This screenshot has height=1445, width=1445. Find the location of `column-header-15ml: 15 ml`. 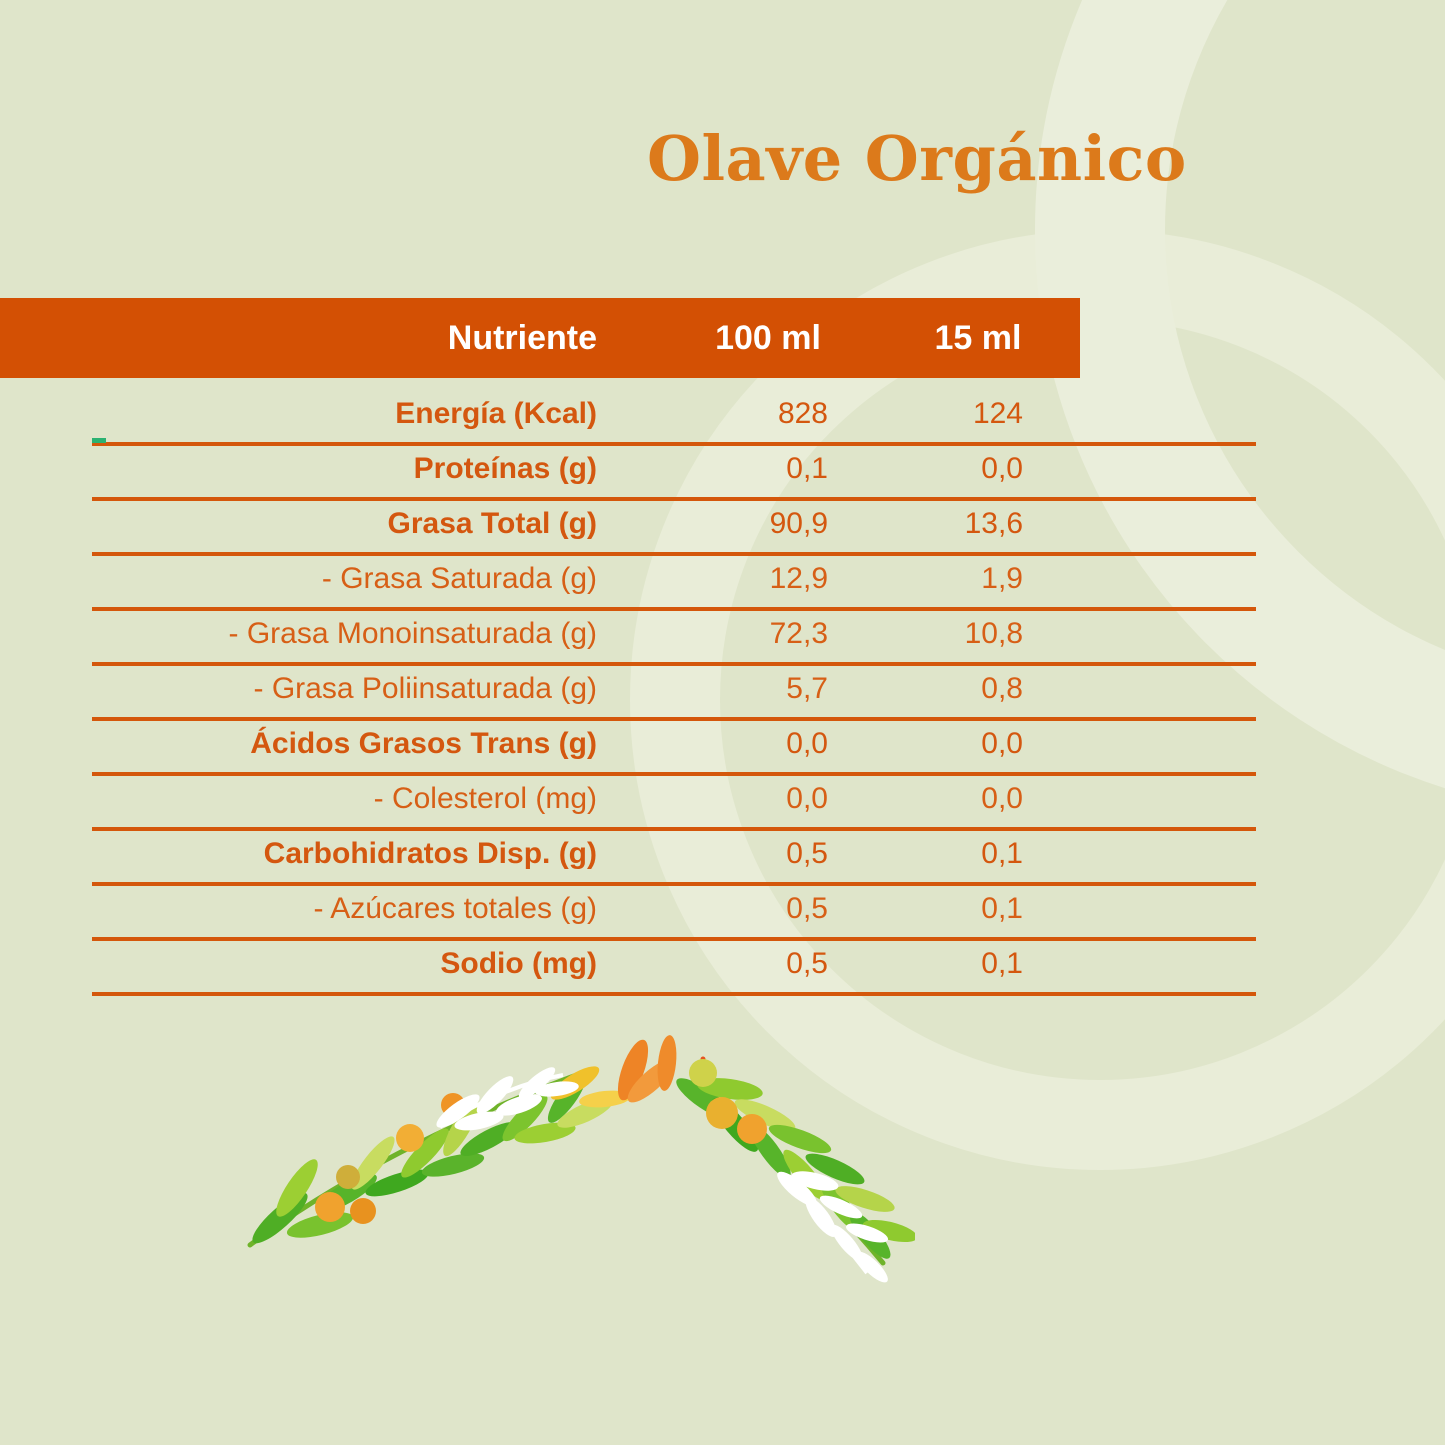

column-header-15ml: 15 ml is located at coordinates (978, 338).